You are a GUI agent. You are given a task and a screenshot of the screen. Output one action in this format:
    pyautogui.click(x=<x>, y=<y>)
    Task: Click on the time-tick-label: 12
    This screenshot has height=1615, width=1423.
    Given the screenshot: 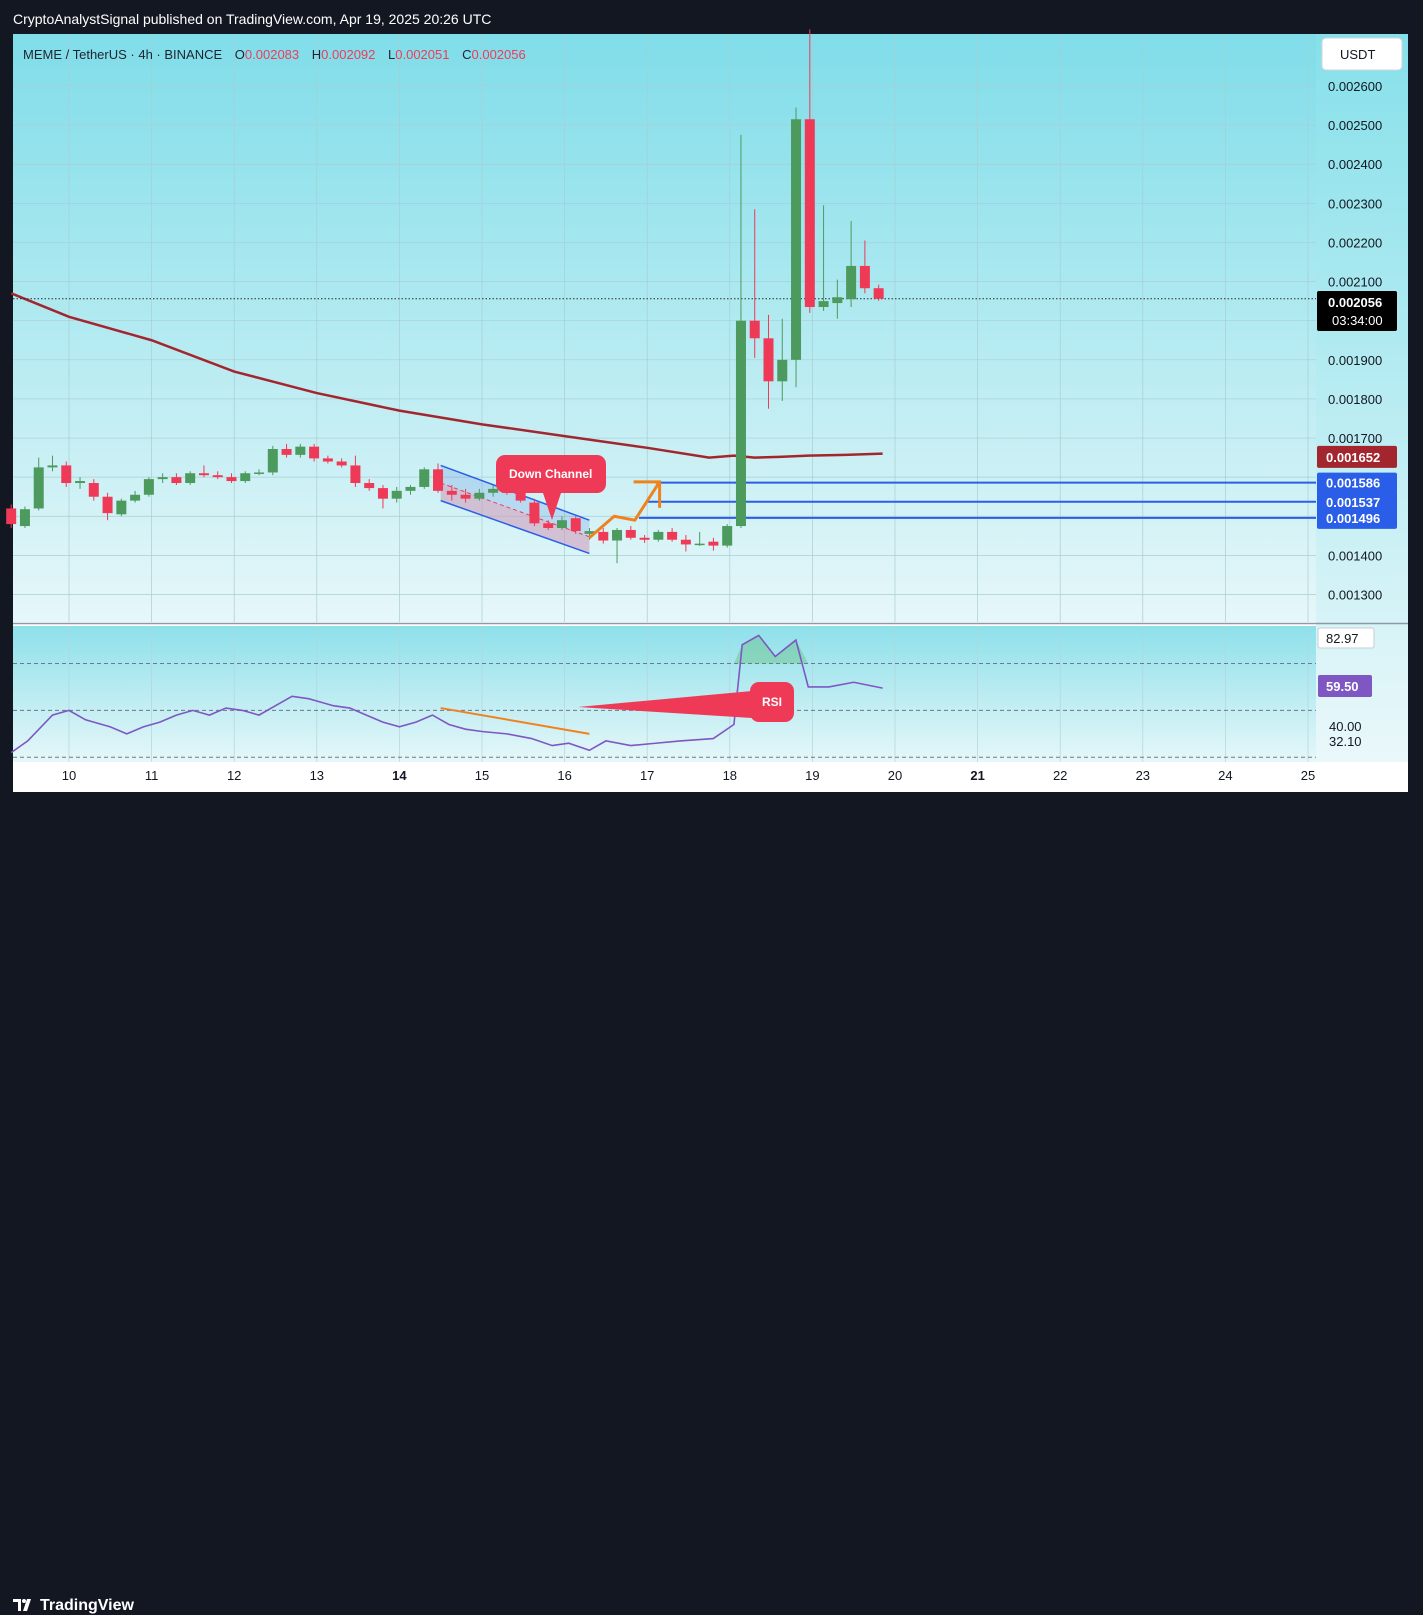 What is the action you would take?
    pyautogui.click(x=234, y=775)
    